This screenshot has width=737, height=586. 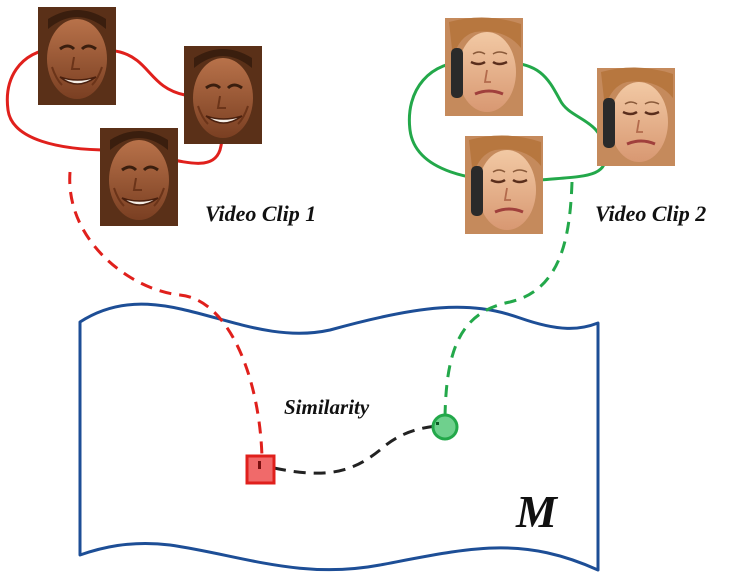 I want to click on clip1-trajectory-curve, so click(x=114, y=105).